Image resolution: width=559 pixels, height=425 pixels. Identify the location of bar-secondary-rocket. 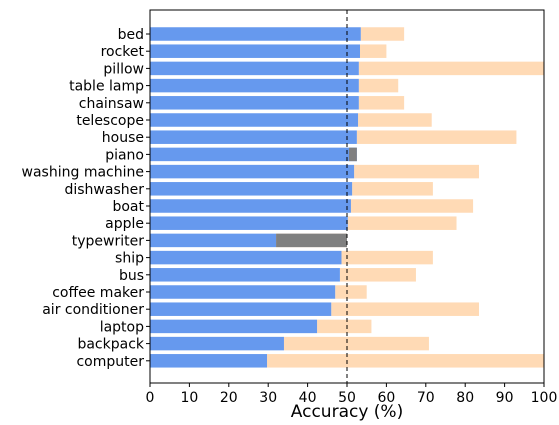
(373, 51).